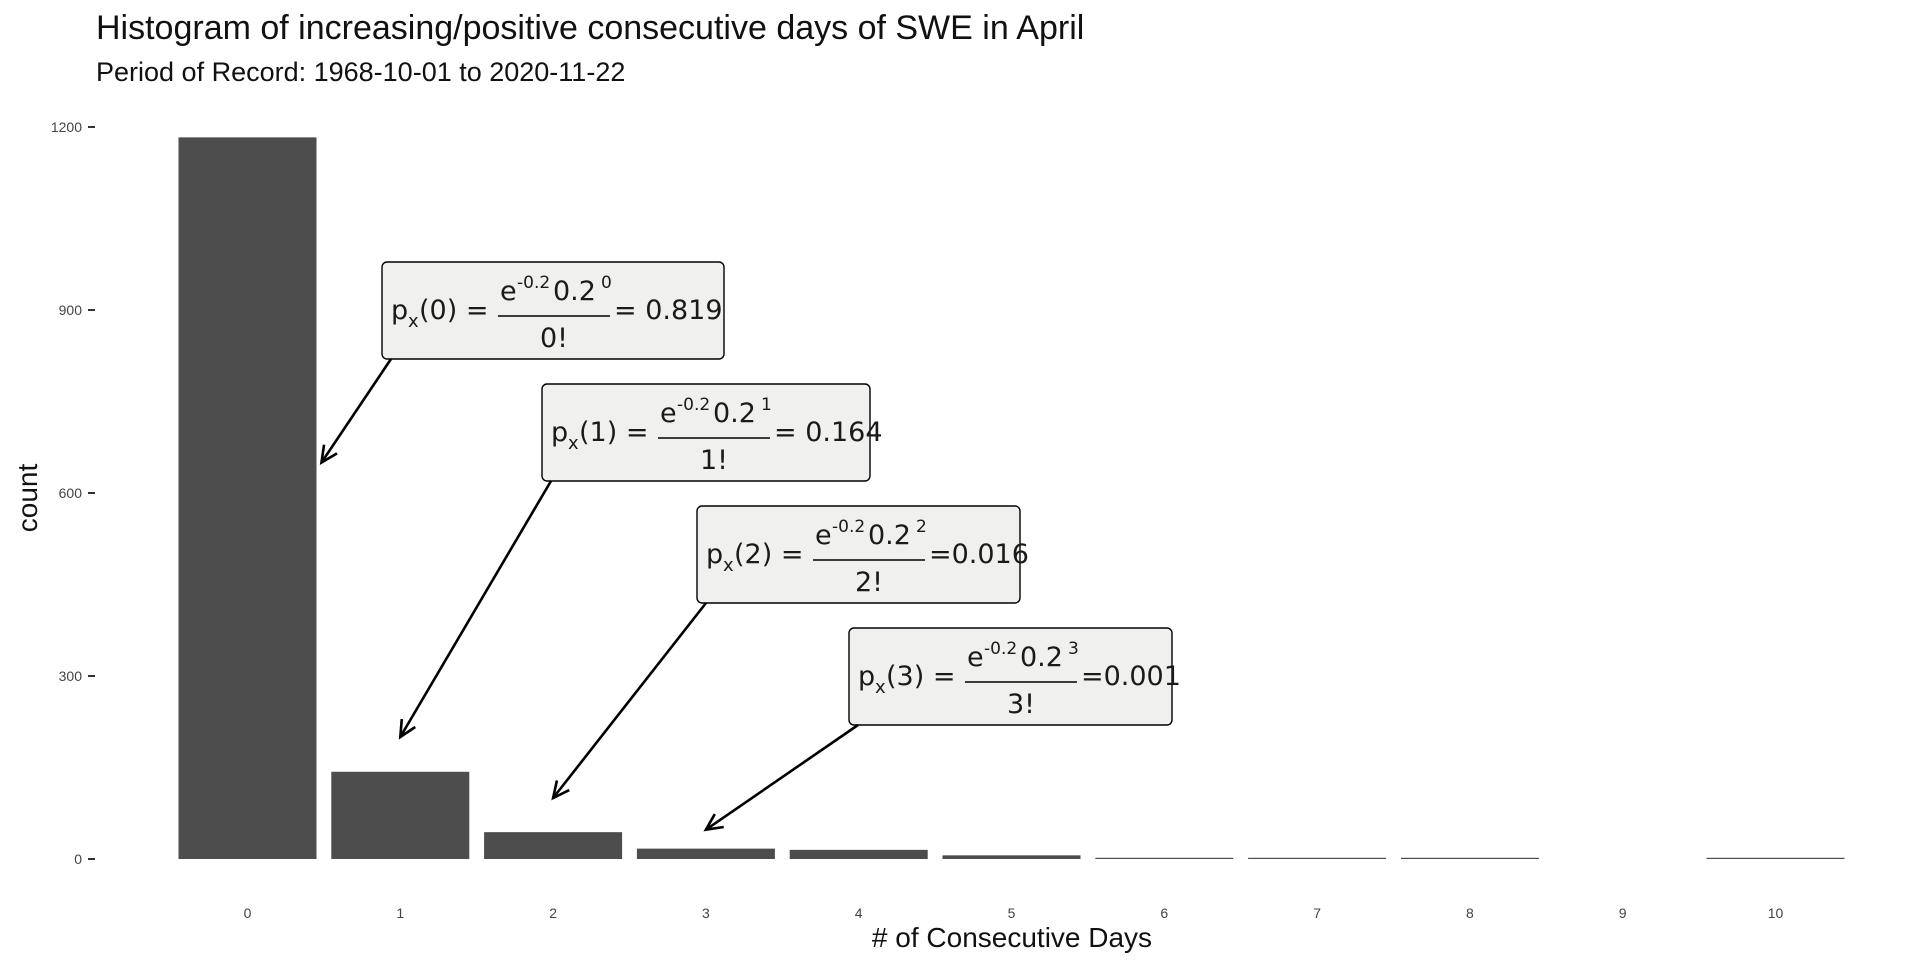 The height and width of the screenshot is (960, 1920). I want to click on formula-argument: (3) =, so click(920, 676).